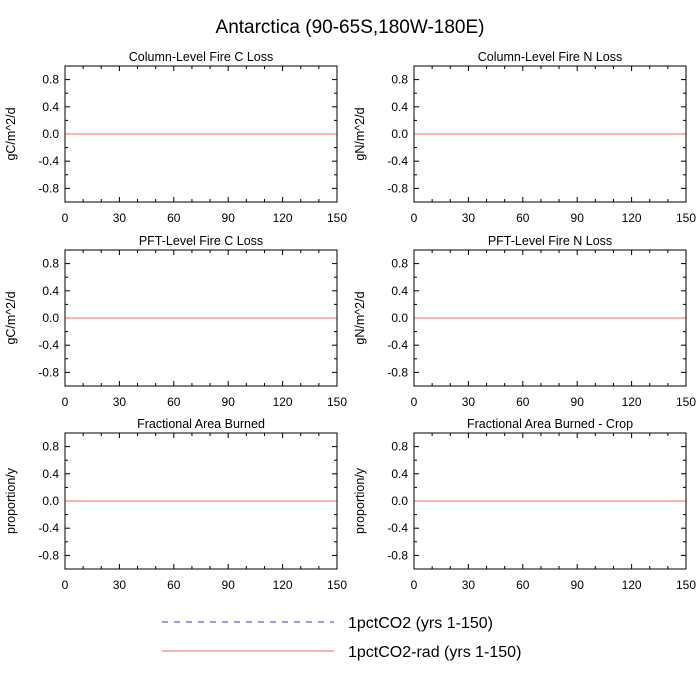 The image size is (700, 700). What do you see at coordinates (201, 57) in the screenshot?
I see `panel-title: Column-Level Fire C Loss` at bounding box center [201, 57].